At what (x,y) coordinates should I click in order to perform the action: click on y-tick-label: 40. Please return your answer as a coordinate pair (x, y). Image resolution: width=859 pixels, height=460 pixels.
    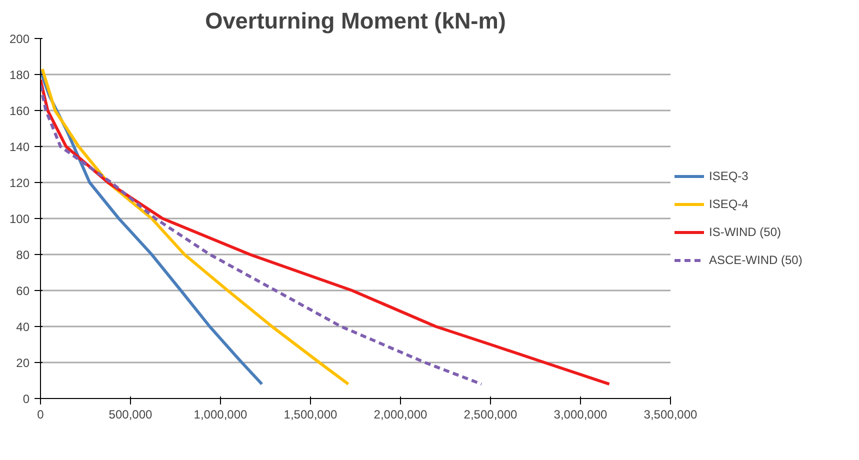
    Looking at the image, I should click on (23, 327).